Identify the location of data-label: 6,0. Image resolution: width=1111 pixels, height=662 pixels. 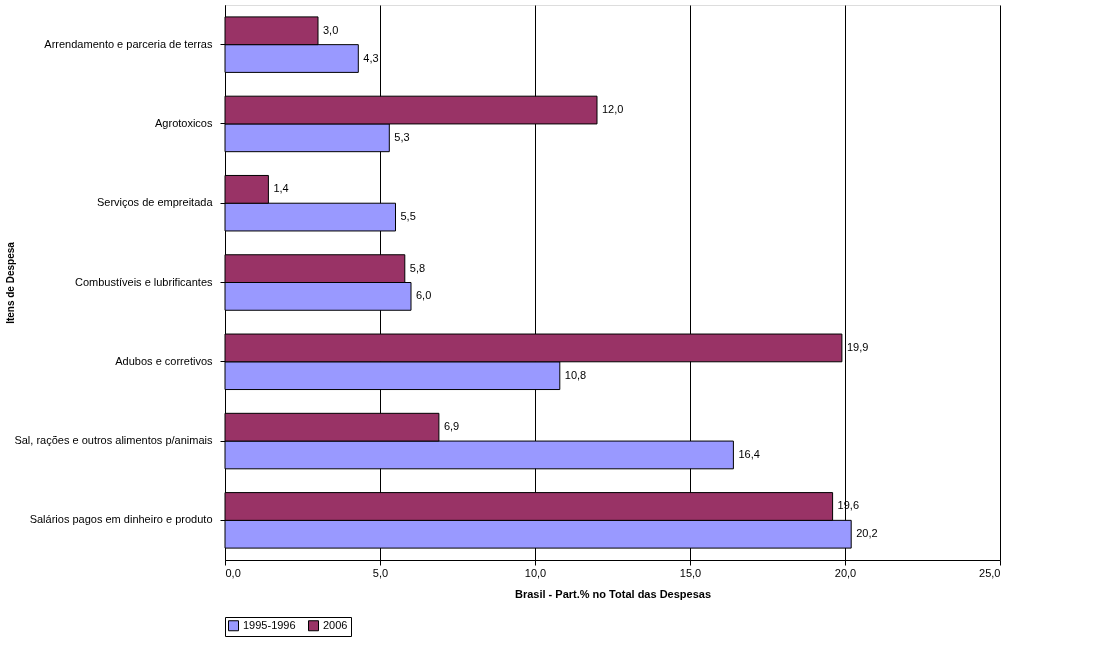
(424, 295).